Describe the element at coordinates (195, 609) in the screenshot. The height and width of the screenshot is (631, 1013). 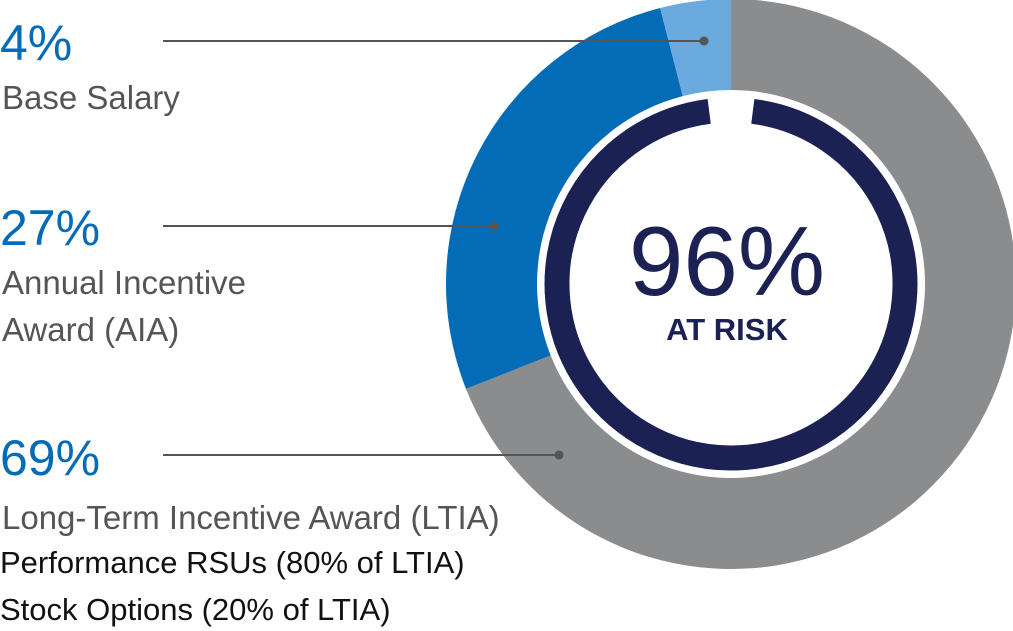
I see `ltia-stock-options: Stock Options (20% of LTIA)` at that location.